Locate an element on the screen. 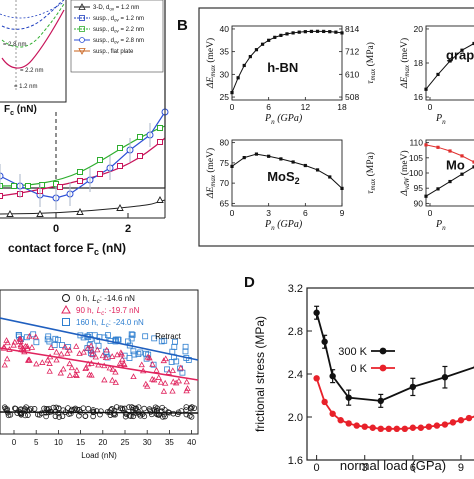 This screenshot has height=479, width=474. panel-d-ylabel: frictional stress (MPa) is located at coordinates (260, 374).